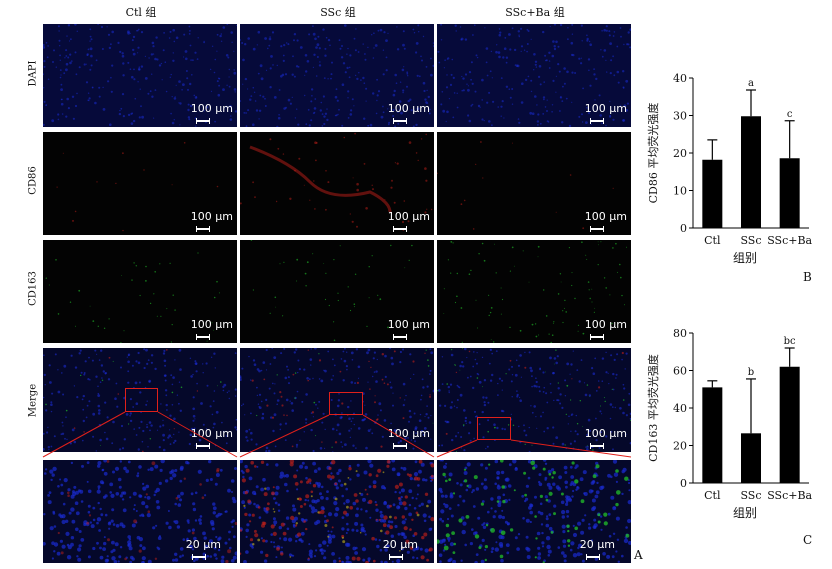  Describe the element at coordinates (141, 12) in the screenshot. I see `column-header-ctl: Ctl 组` at that location.